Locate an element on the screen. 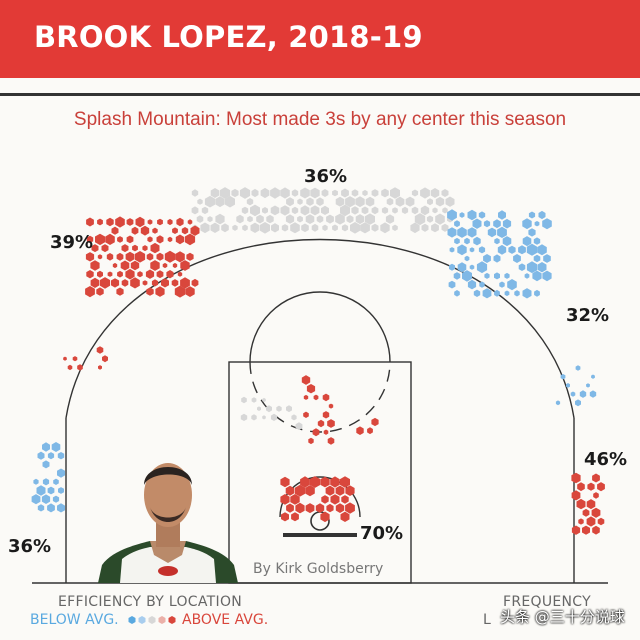  paint is located at coordinates (320, 472).